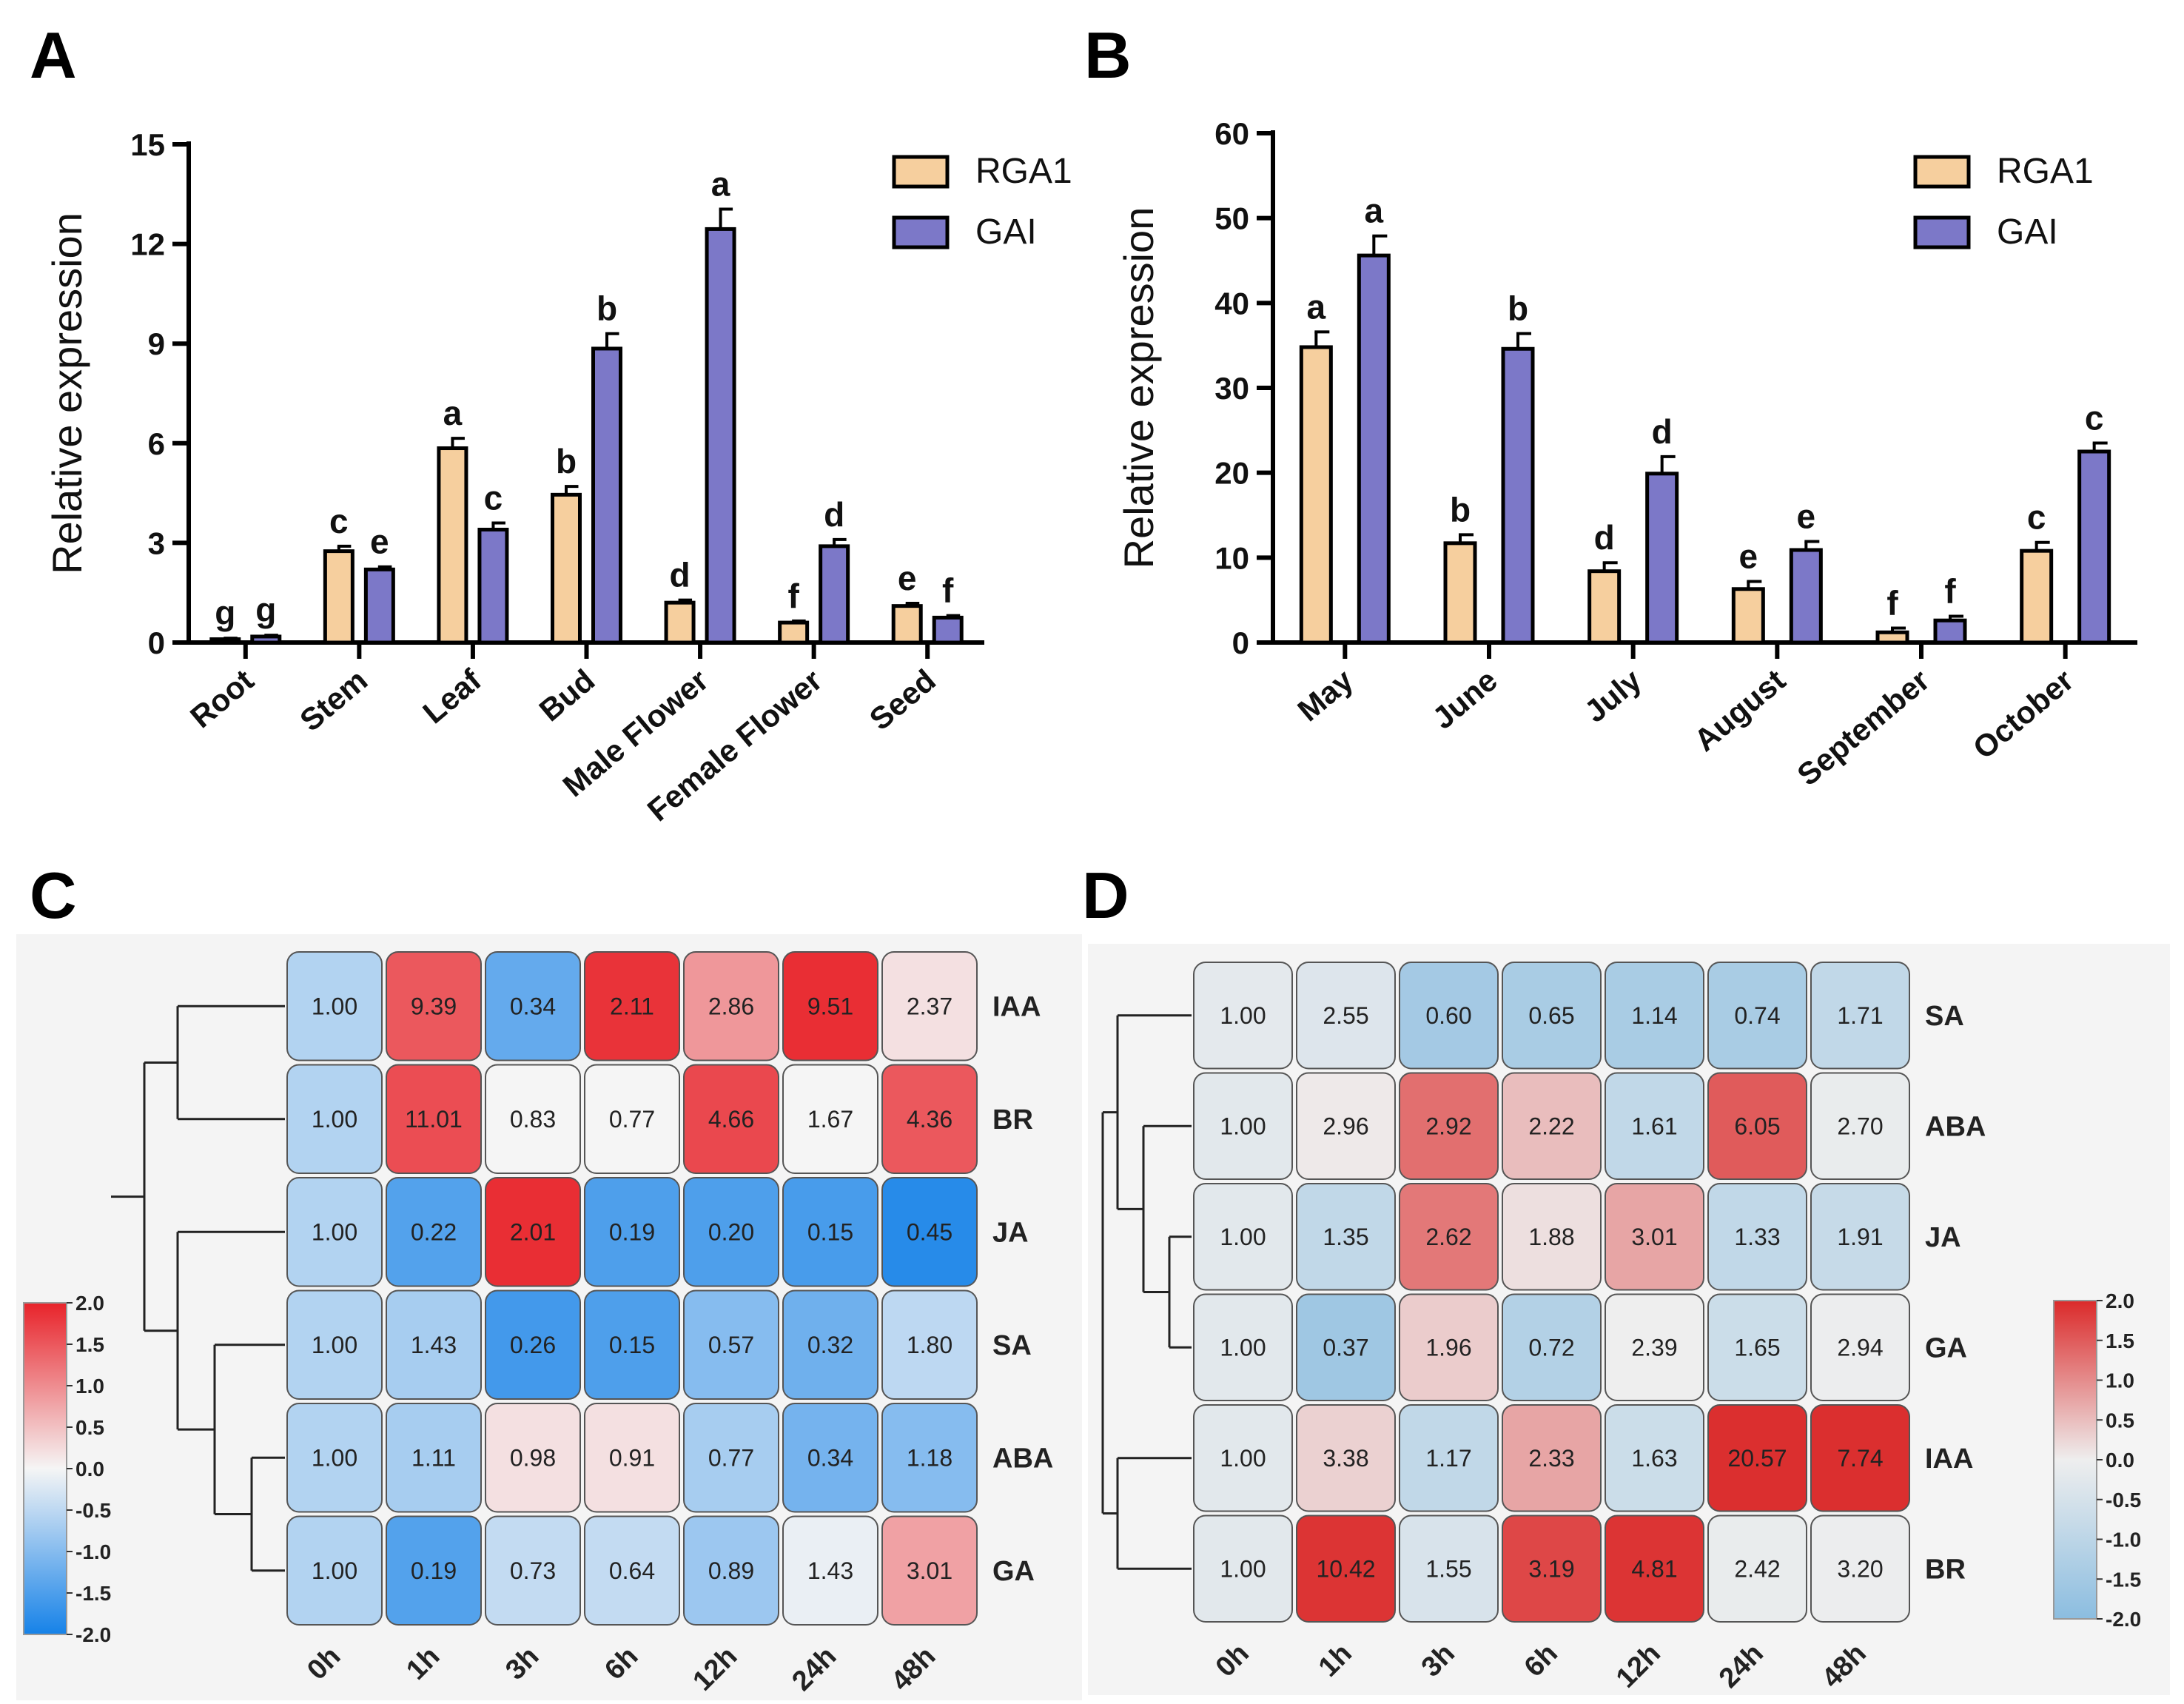 The width and height of the screenshot is (2184, 1704). Describe the element at coordinates (89, 1469) in the screenshot. I see `colorbar-tick-label: 0.0` at that location.